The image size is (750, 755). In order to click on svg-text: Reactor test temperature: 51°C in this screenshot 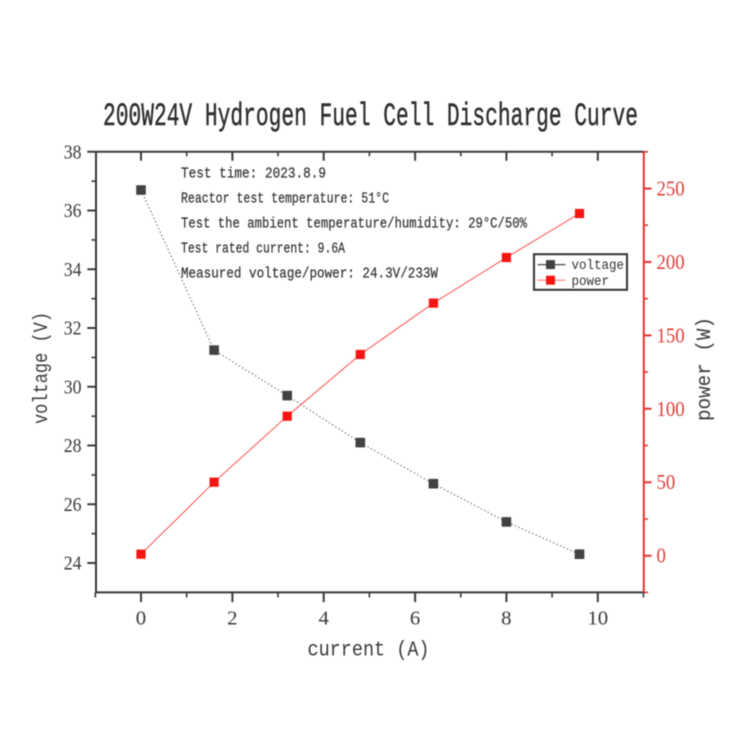, I will do `click(285, 199)`.